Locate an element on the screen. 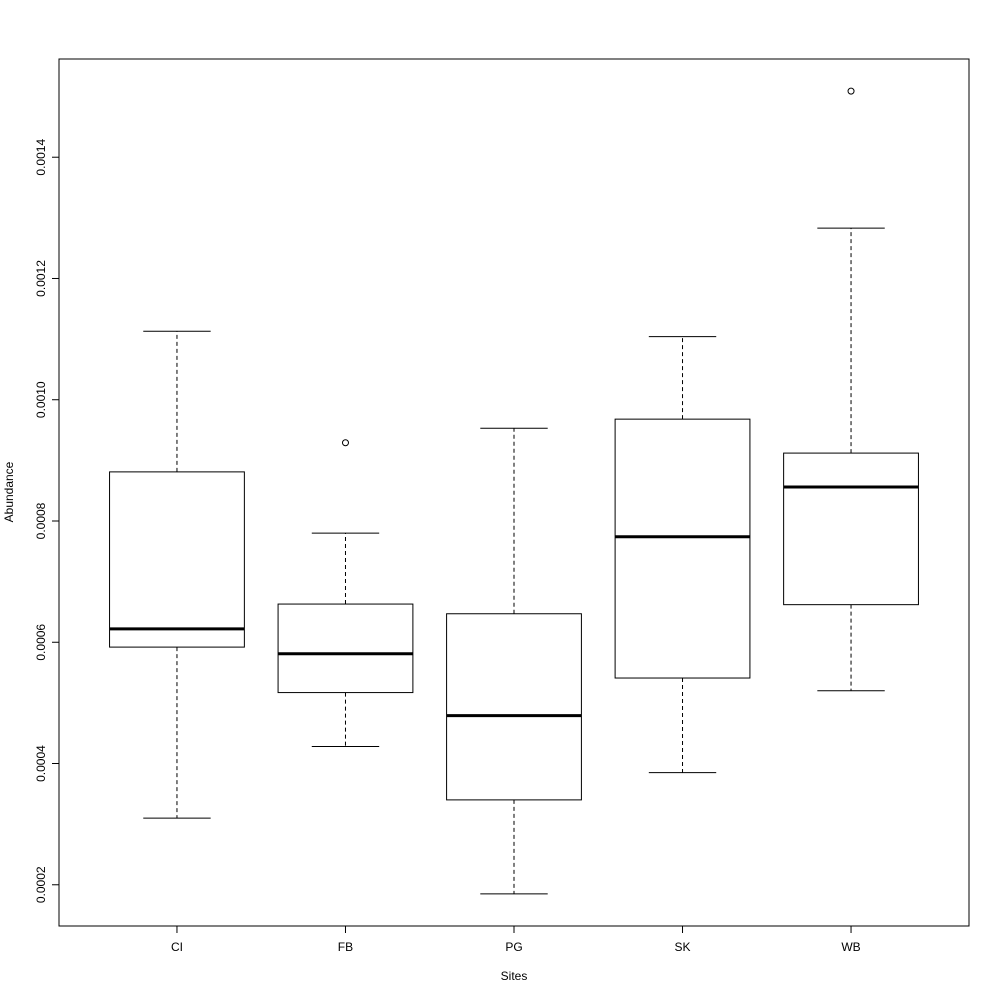 This screenshot has height=1000, width=1000. x-tick-label: CI is located at coordinates (177, 947).